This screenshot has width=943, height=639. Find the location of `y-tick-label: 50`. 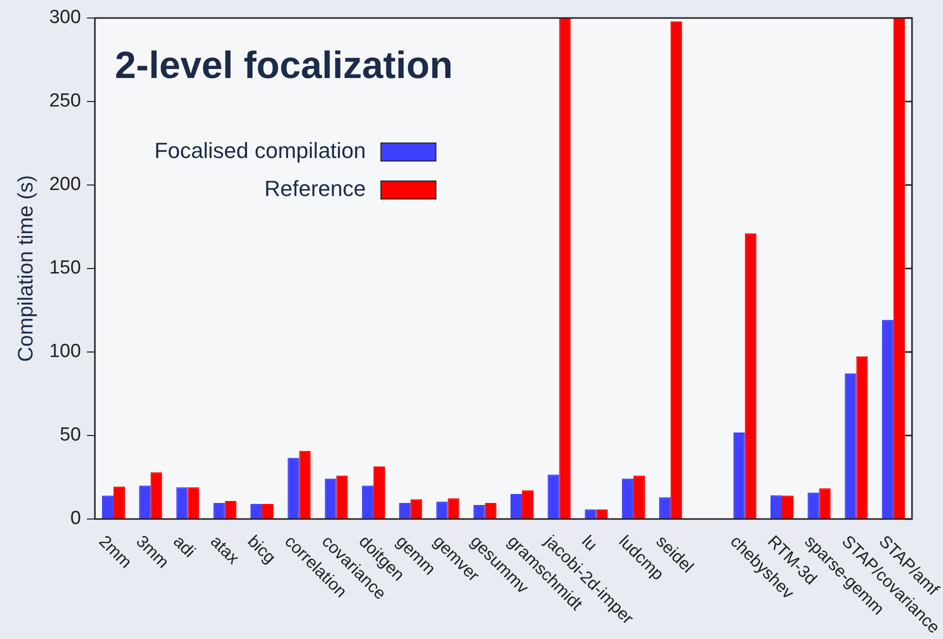

y-tick-label: 50 is located at coordinates (70, 435).